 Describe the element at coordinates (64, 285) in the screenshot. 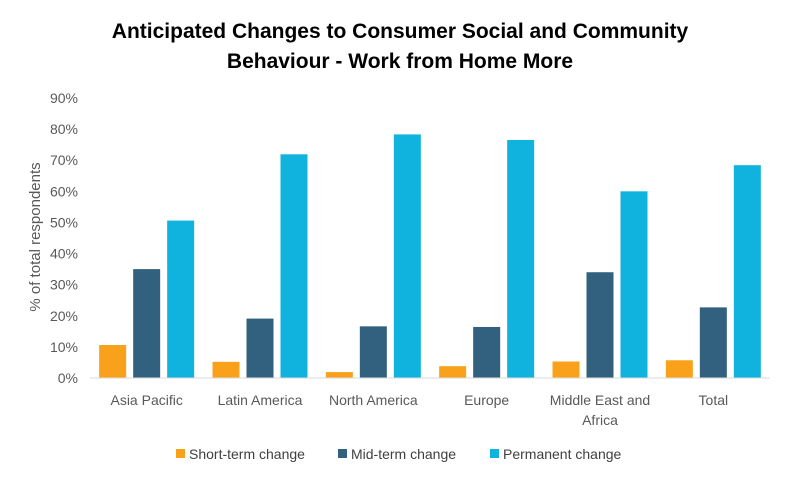

I see `y-tick-label: 30%` at that location.